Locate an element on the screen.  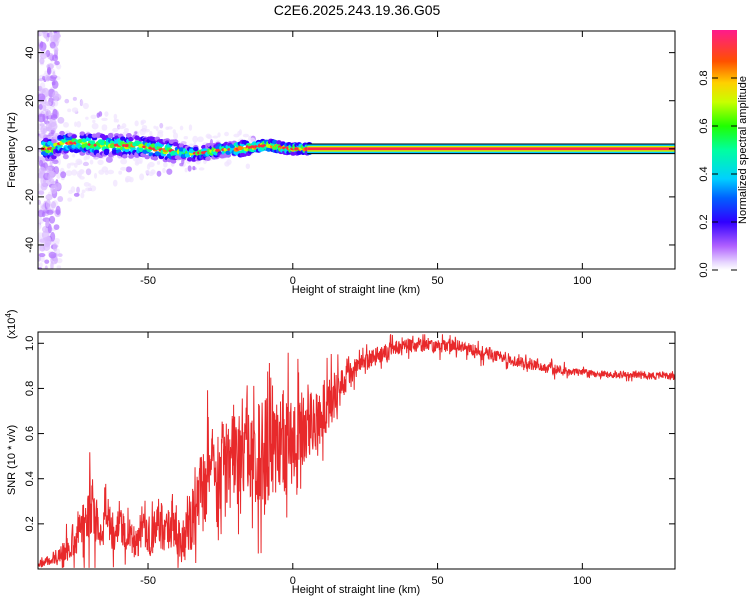
x-tick-label: -50 is located at coordinates (148, 281).